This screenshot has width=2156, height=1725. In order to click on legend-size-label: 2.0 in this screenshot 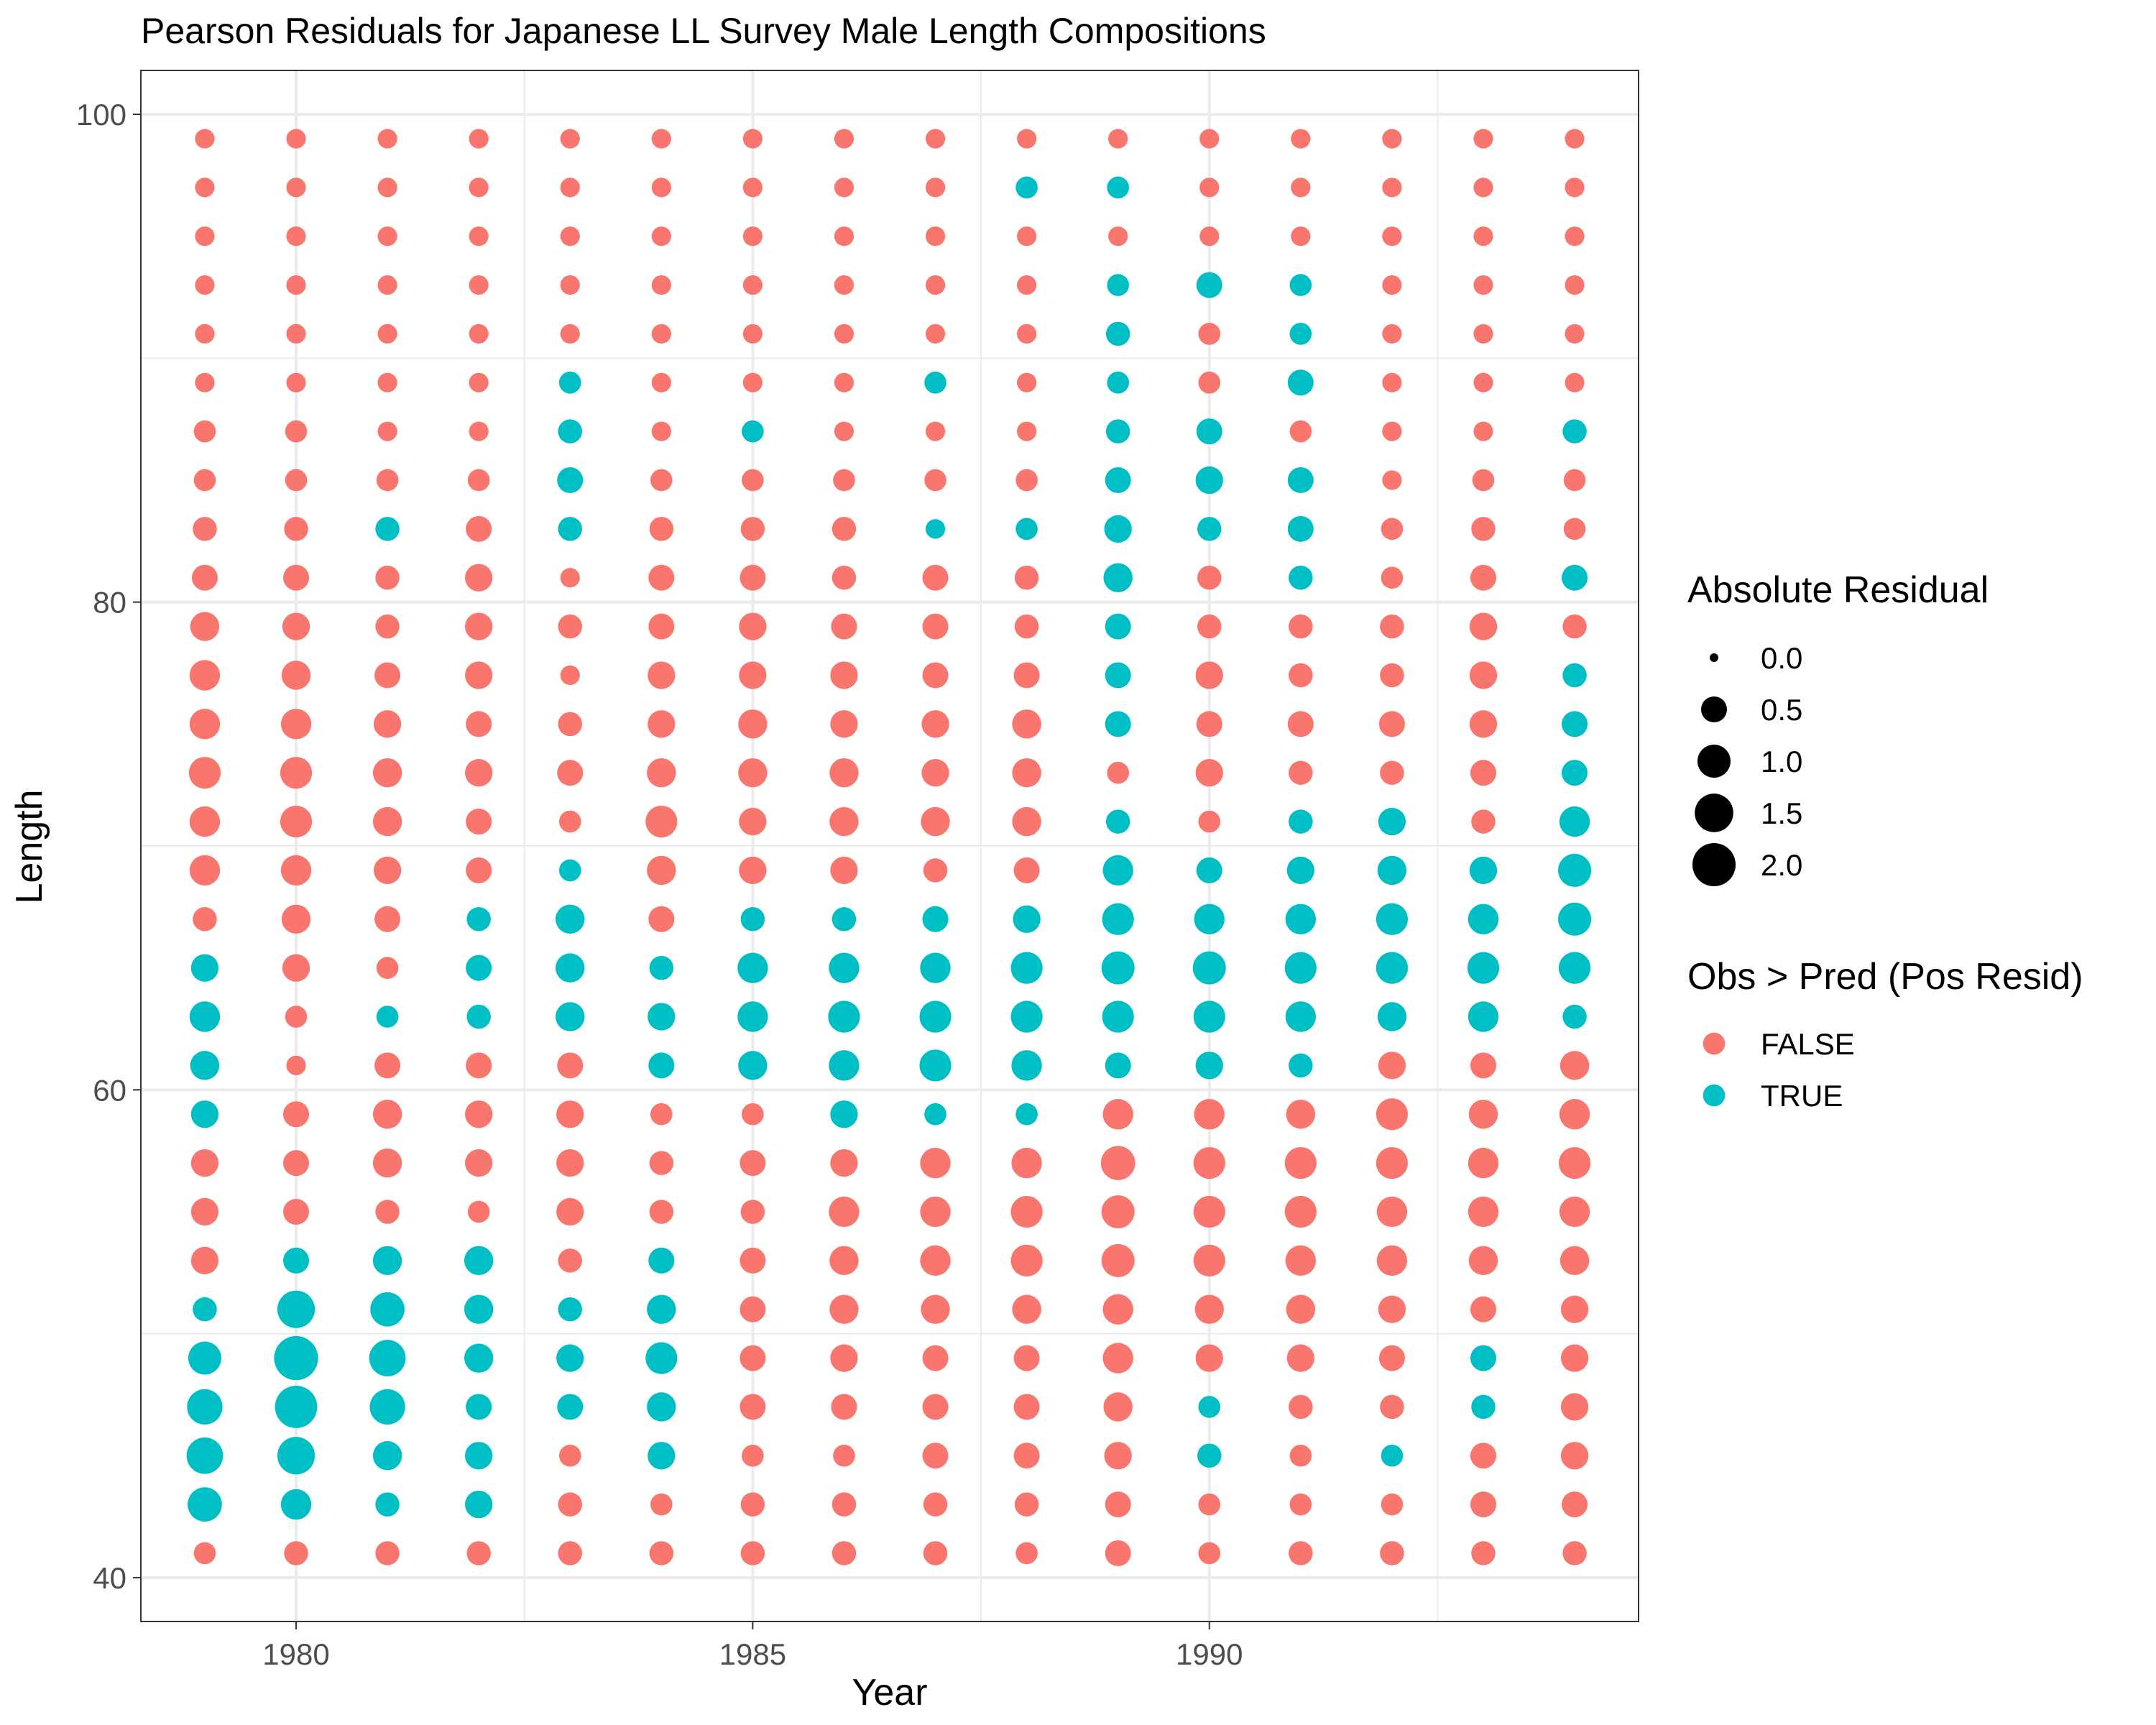, I will do `click(1781, 865)`.